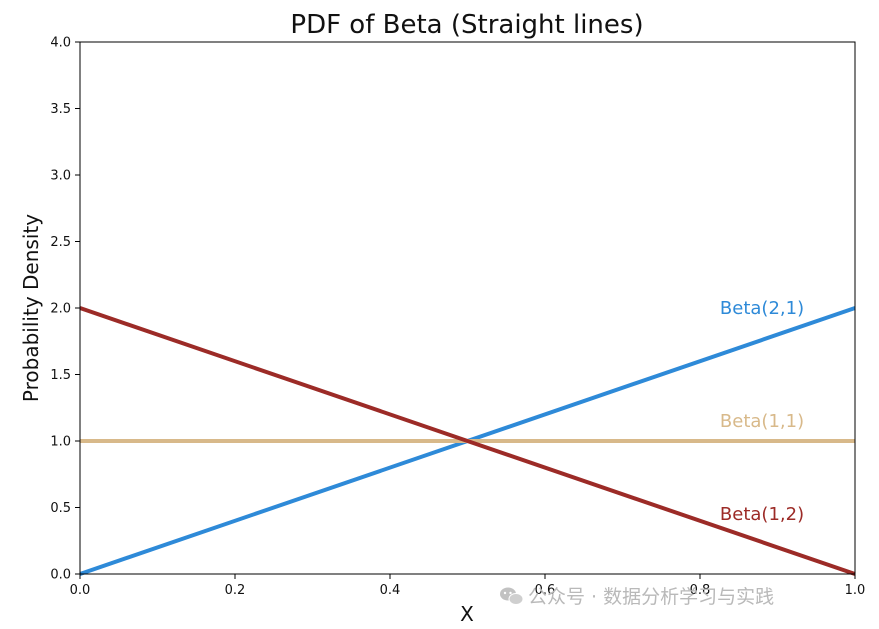 The height and width of the screenshot is (629, 879). Describe the element at coordinates (700, 590) in the screenshot. I see `x-tick-label: 0.8` at that location.